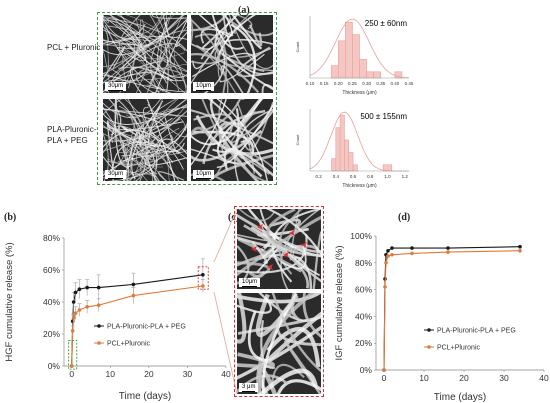 This screenshot has width=550, height=403. I want to click on histogram-x-tick: 0.40, so click(394, 83).